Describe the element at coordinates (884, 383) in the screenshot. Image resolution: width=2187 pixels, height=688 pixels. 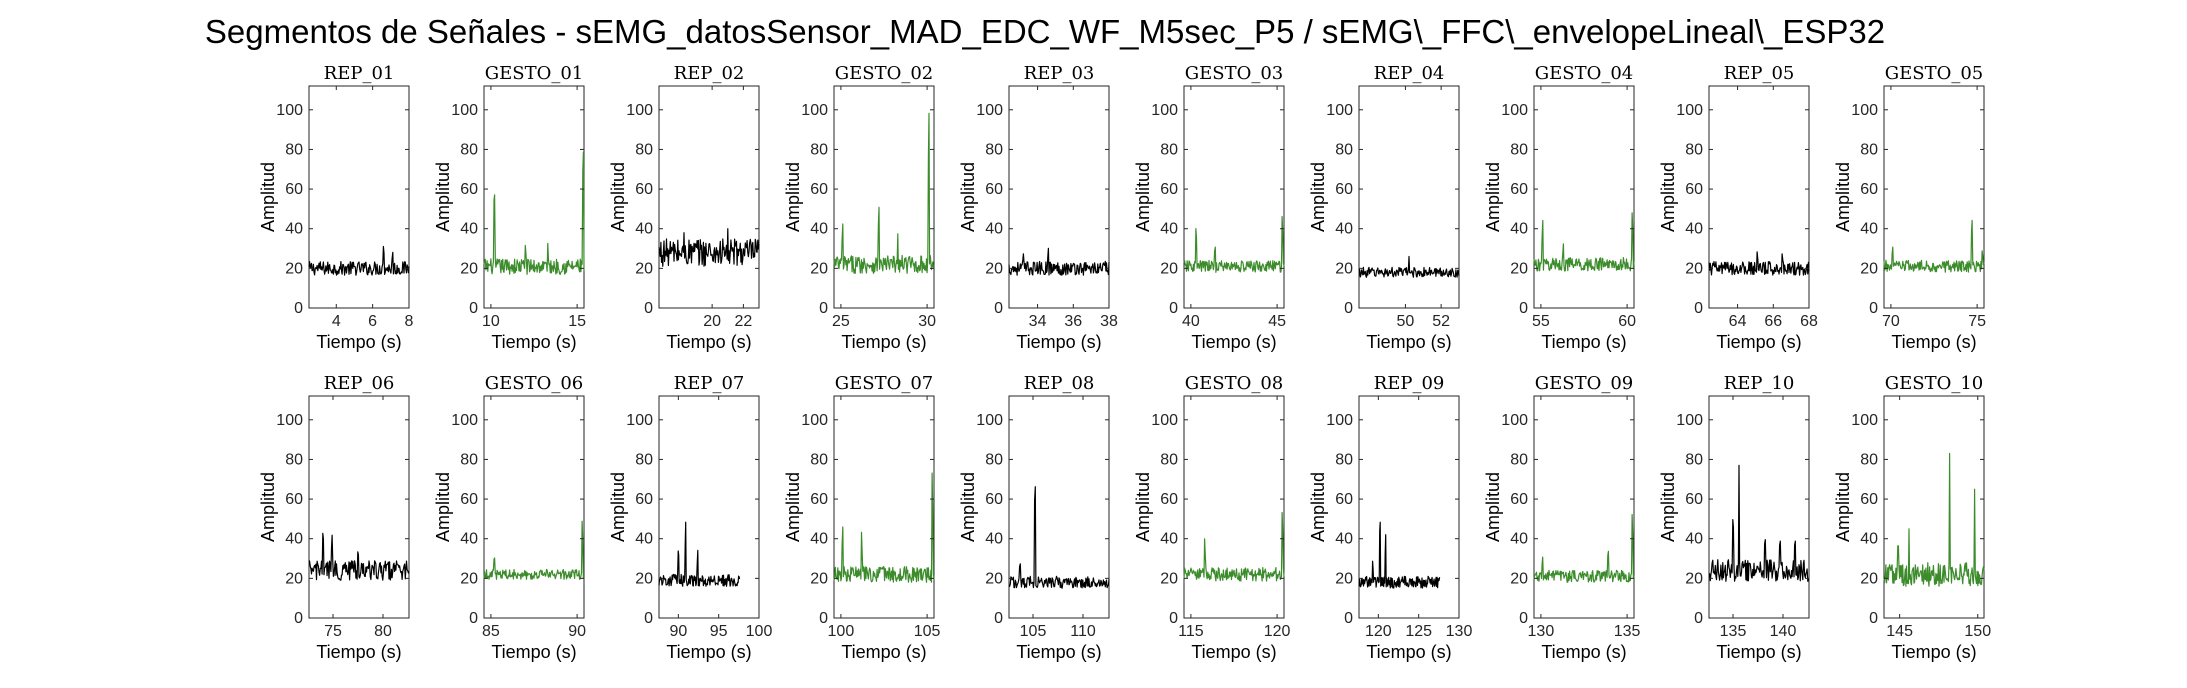
I see `subplot-title: GESTO_07` at that location.